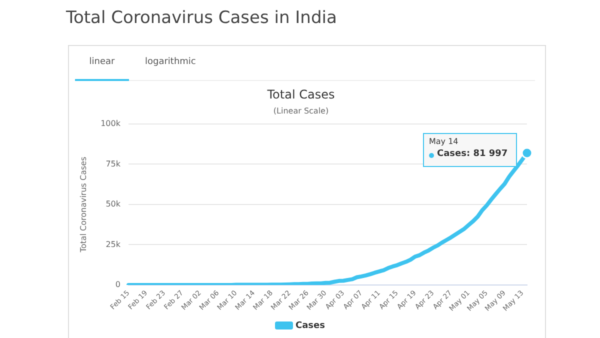  Describe the element at coordinates (301, 111) in the screenshot. I see `chart-subtitle: (Linear Scale)` at that location.